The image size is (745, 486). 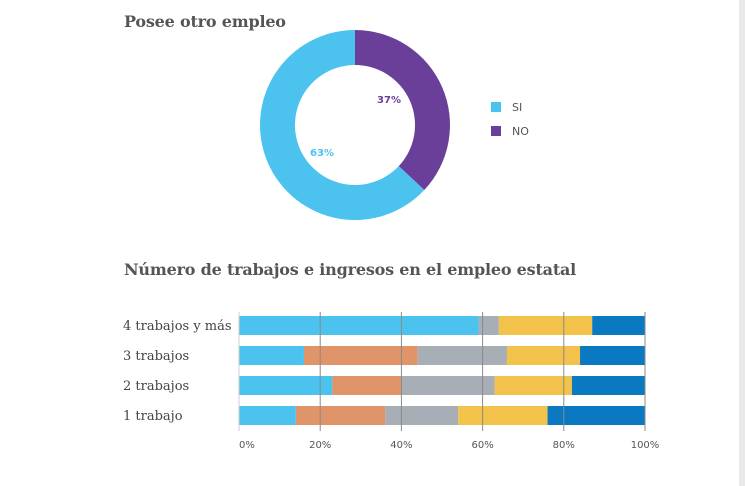 I want to click on donut-label-no: 37%, so click(x=389, y=100).